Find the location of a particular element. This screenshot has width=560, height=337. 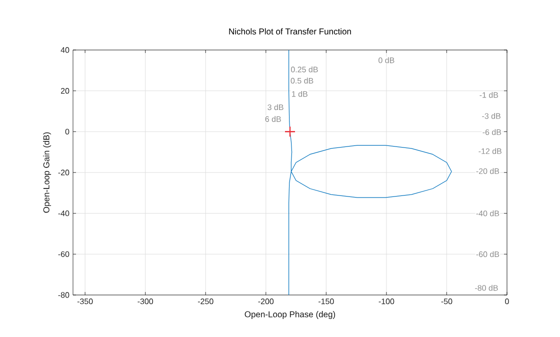

annotation: -6 dB is located at coordinates (492, 132).